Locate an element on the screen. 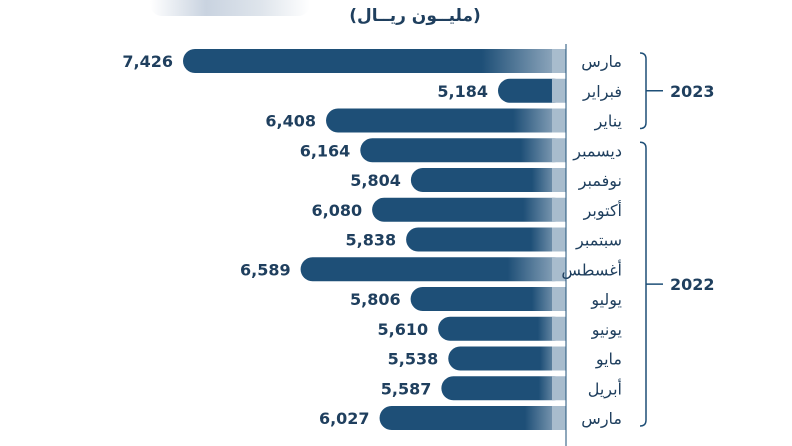 This screenshot has height=446, width=792. category-label: نوفمبر is located at coordinates (600, 181).